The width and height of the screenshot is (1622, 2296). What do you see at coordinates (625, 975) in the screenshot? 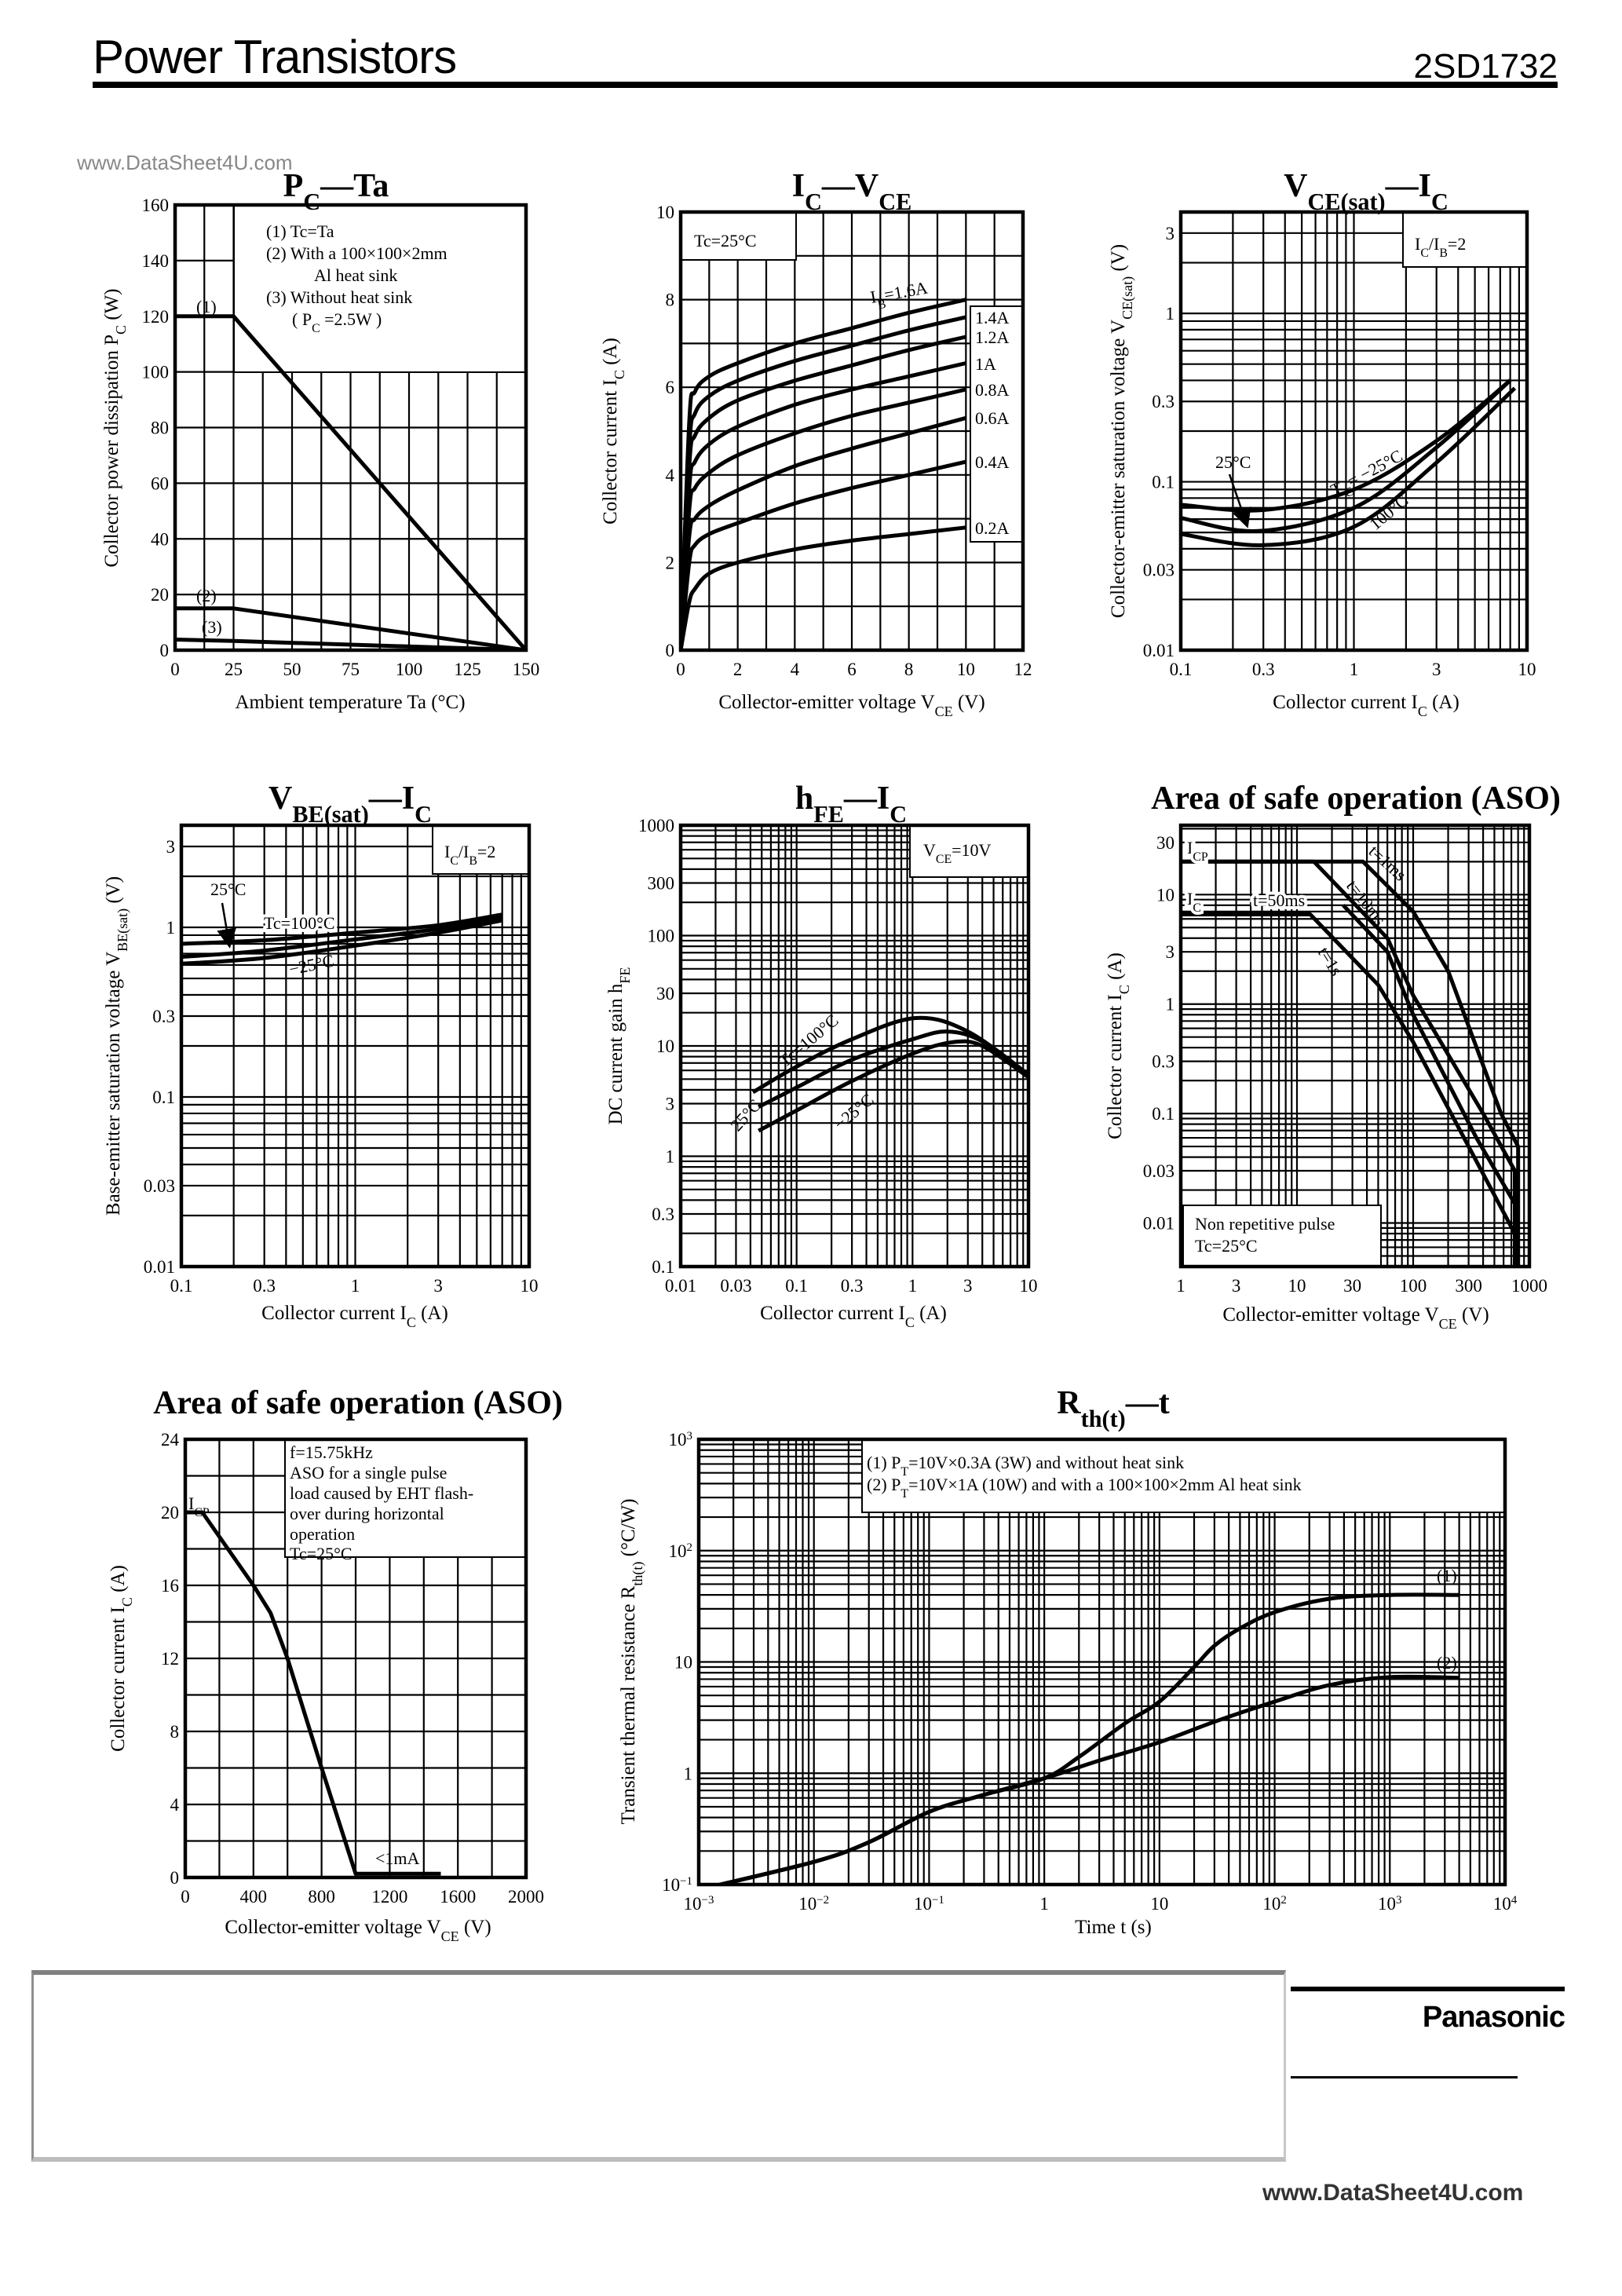
I see `text-part: FE` at bounding box center [625, 975].